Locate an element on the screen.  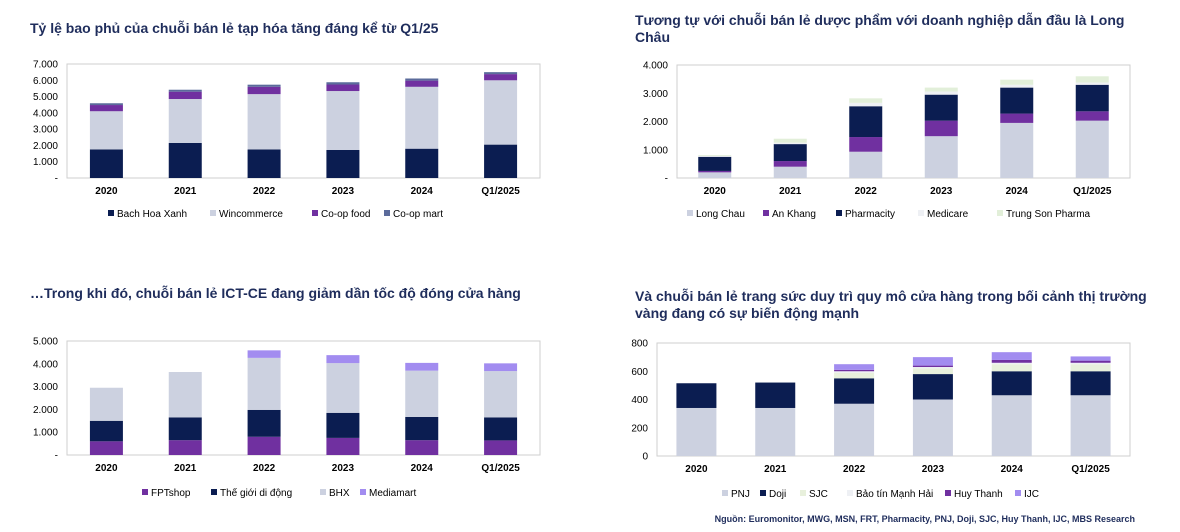
legend-label-ijc: IJC is located at coordinates (1031, 494).